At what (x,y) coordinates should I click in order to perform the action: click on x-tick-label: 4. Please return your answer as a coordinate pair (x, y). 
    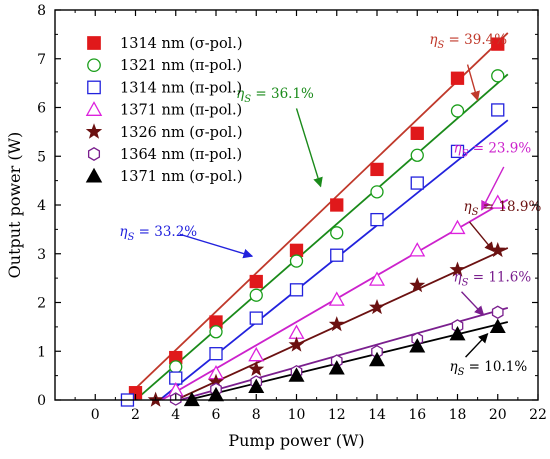
    Looking at the image, I should click on (175, 415).